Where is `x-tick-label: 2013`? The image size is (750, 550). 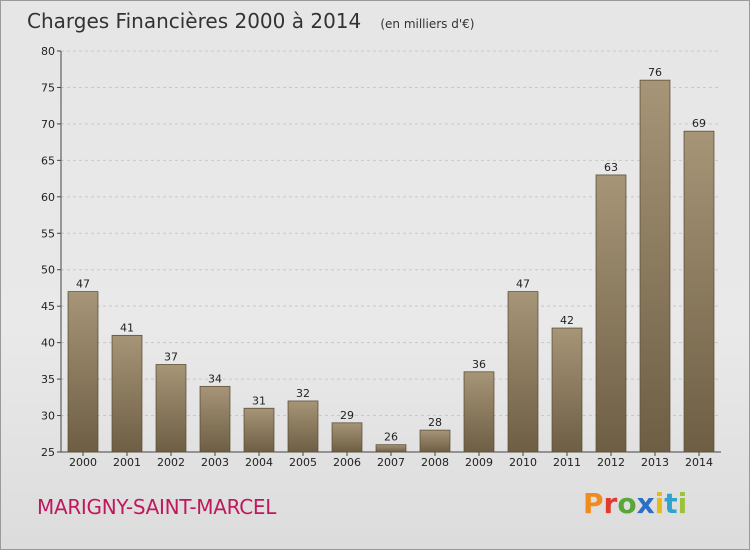 x-tick-label: 2013 is located at coordinates (655, 462).